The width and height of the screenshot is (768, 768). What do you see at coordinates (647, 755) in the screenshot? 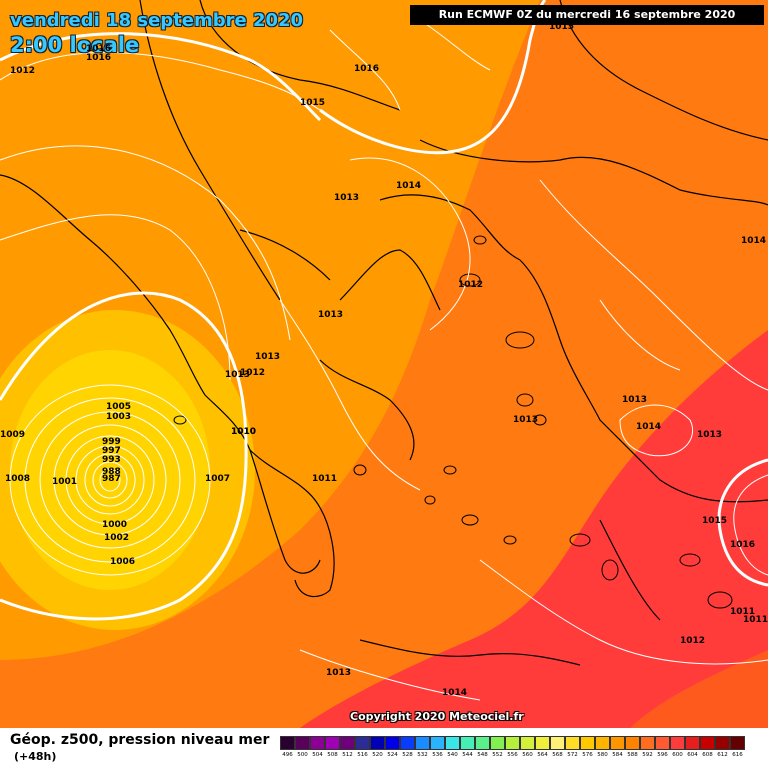
I see `scale-value-label: 592` at bounding box center [647, 755].